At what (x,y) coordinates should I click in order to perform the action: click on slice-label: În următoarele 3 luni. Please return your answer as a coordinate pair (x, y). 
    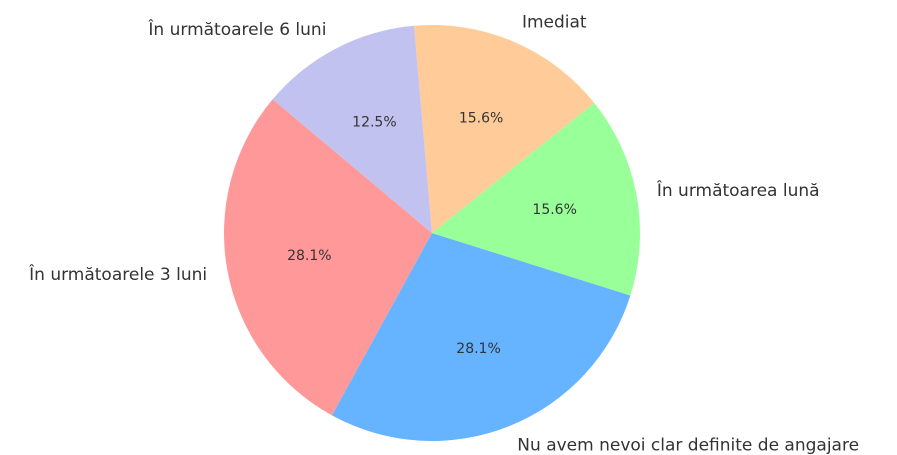
    Looking at the image, I should click on (117, 274).